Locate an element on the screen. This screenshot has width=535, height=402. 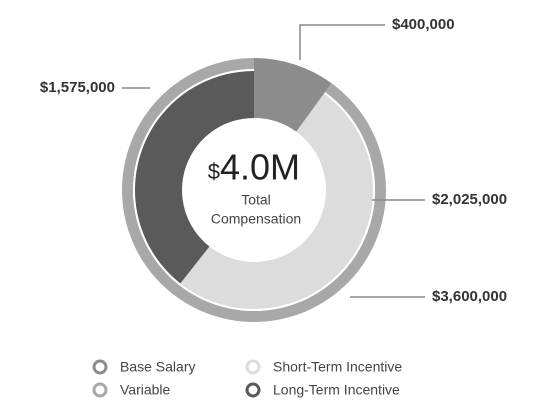
center-label: Compensation is located at coordinates (256, 219).